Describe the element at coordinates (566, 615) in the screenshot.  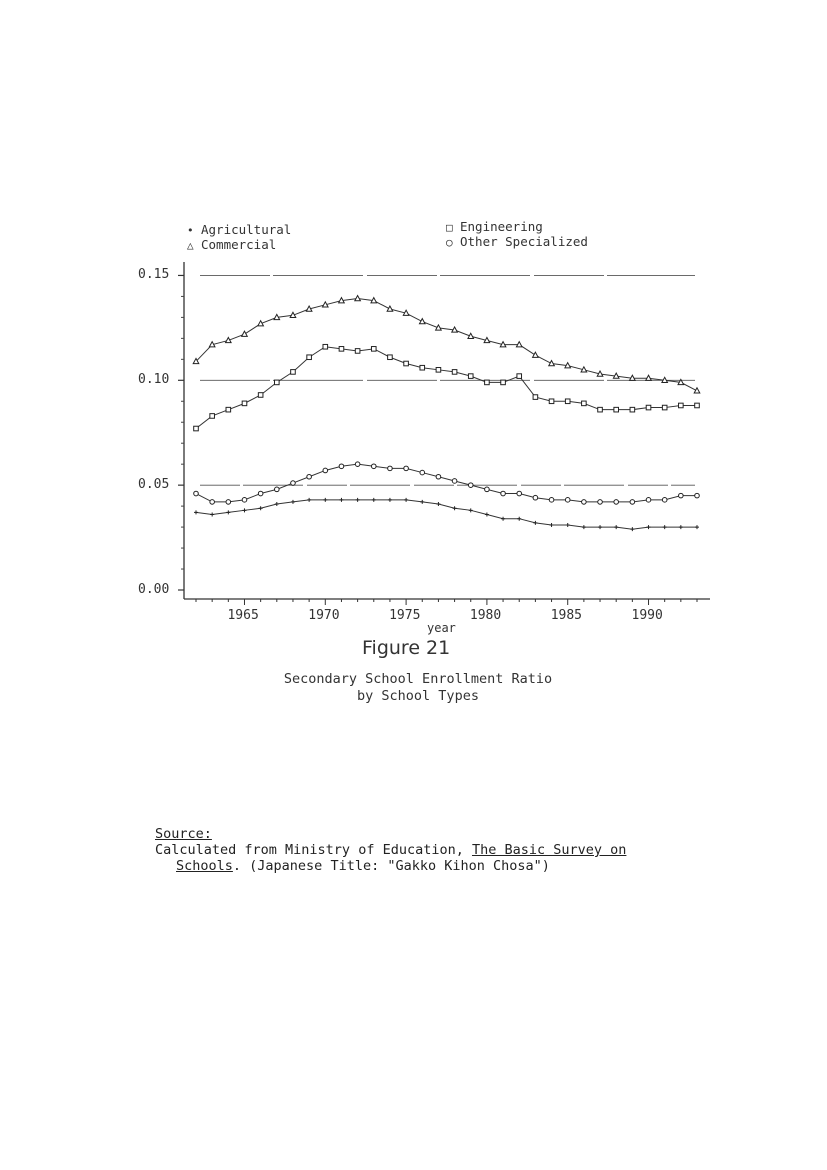
I see `x-tick-label: 1985` at that location.